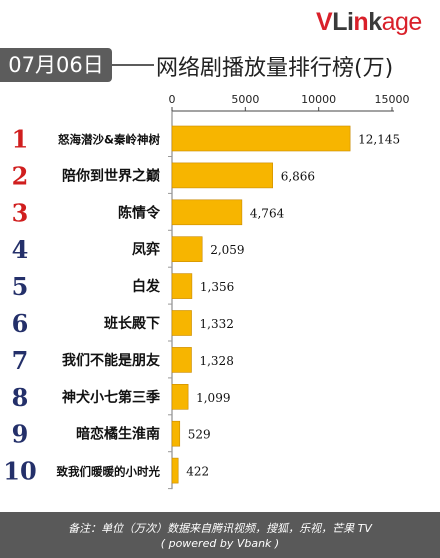 The width and height of the screenshot is (440, 558). I want to click on category-label: 我们不能是朋友, so click(111, 360).